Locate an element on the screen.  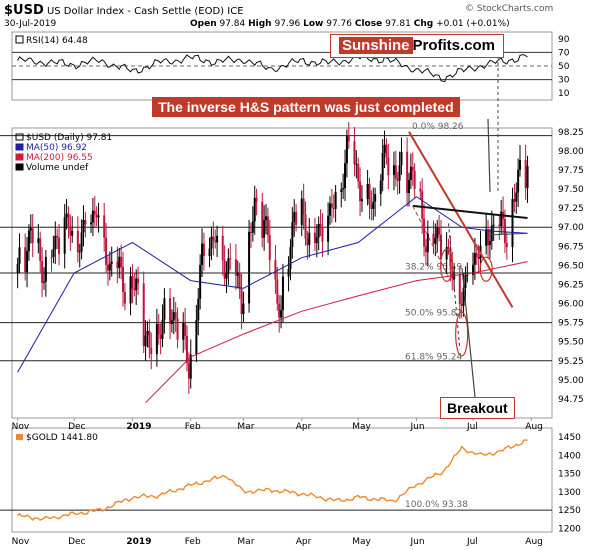
declining-trendline is located at coordinates (461, 219).